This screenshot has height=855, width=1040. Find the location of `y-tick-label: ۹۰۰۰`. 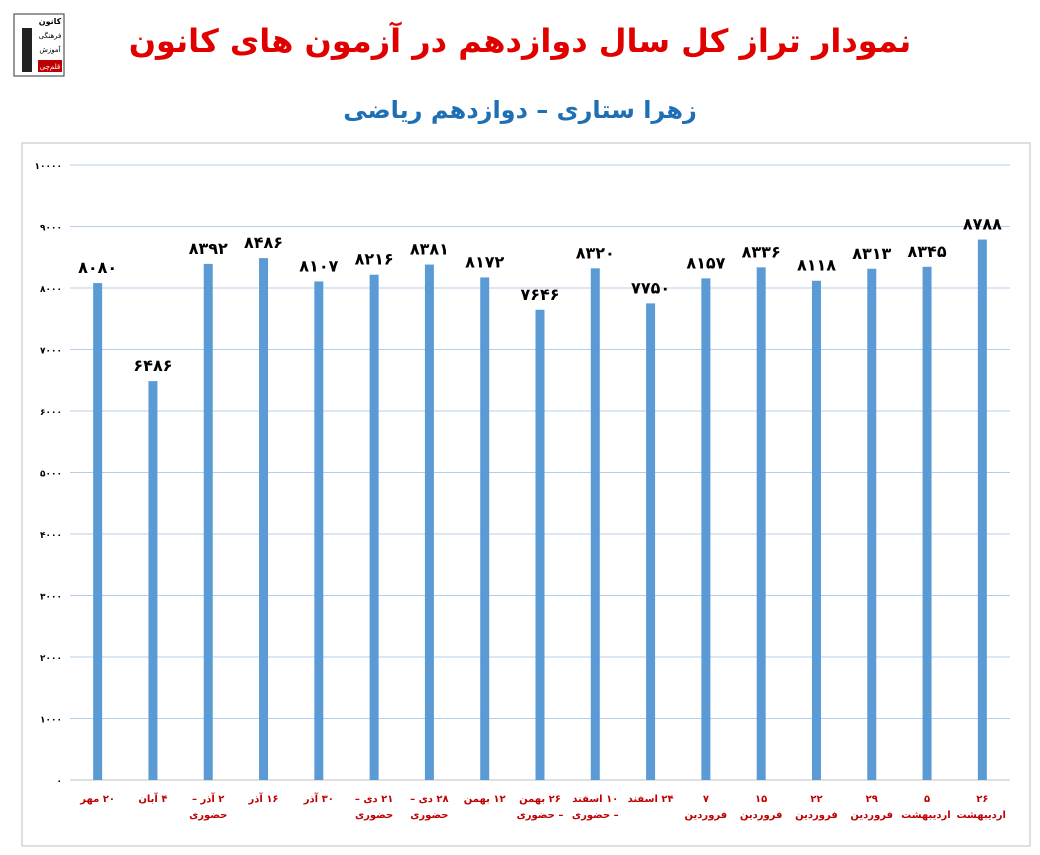

y-tick-label: ۹۰۰۰ is located at coordinates (51, 229).